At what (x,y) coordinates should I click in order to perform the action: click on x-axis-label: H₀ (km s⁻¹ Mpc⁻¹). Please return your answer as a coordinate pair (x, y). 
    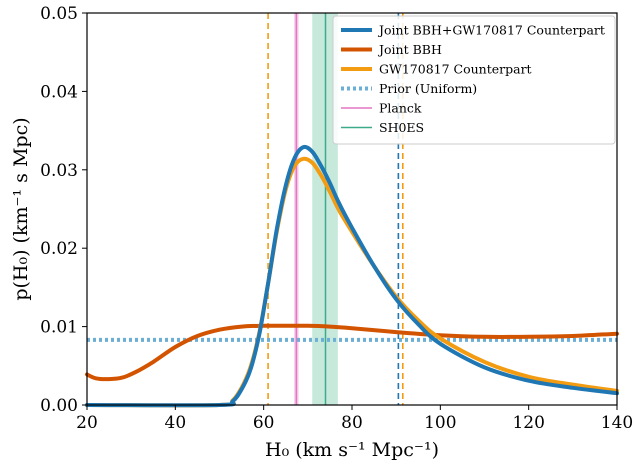
    Looking at the image, I should click on (352, 450).